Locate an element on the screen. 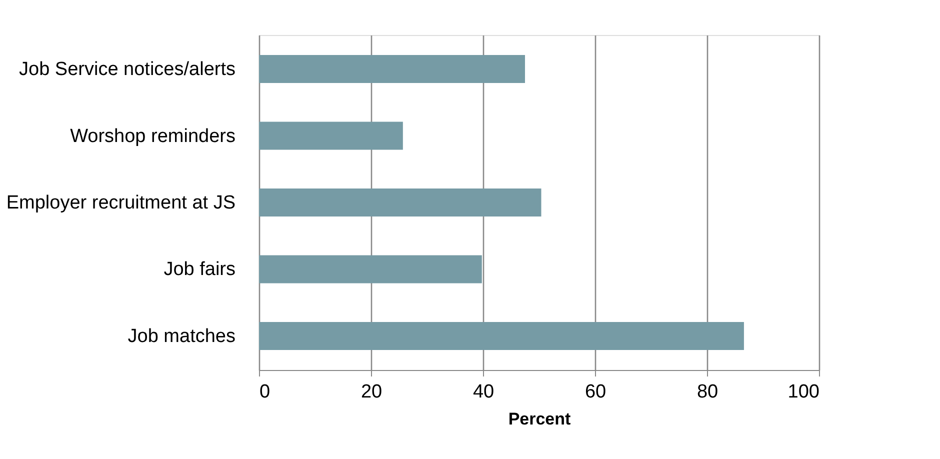 This screenshot has height=459, width=940. x-tick-label: 40 is located at coordinates (483, 392).